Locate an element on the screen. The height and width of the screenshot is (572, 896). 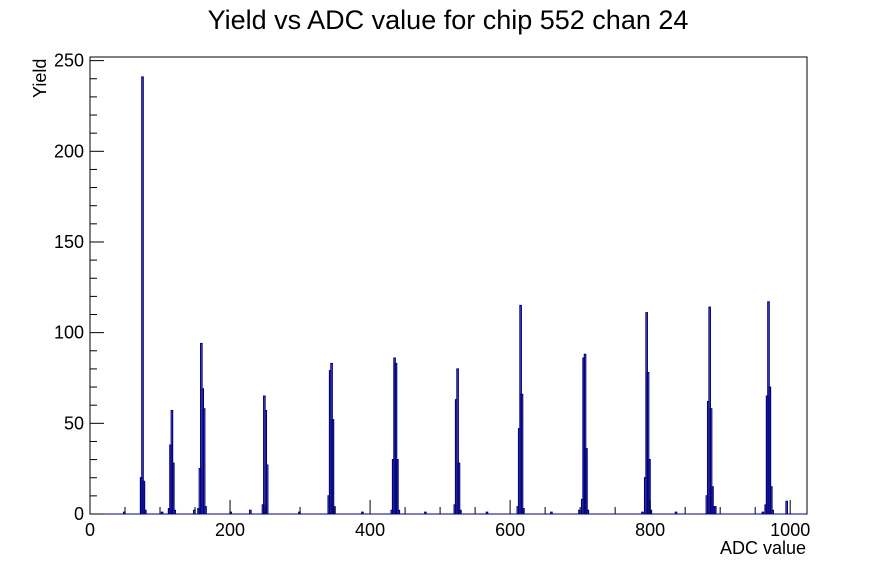
y-tick-label: 100 is located at coordinates (69, 333).